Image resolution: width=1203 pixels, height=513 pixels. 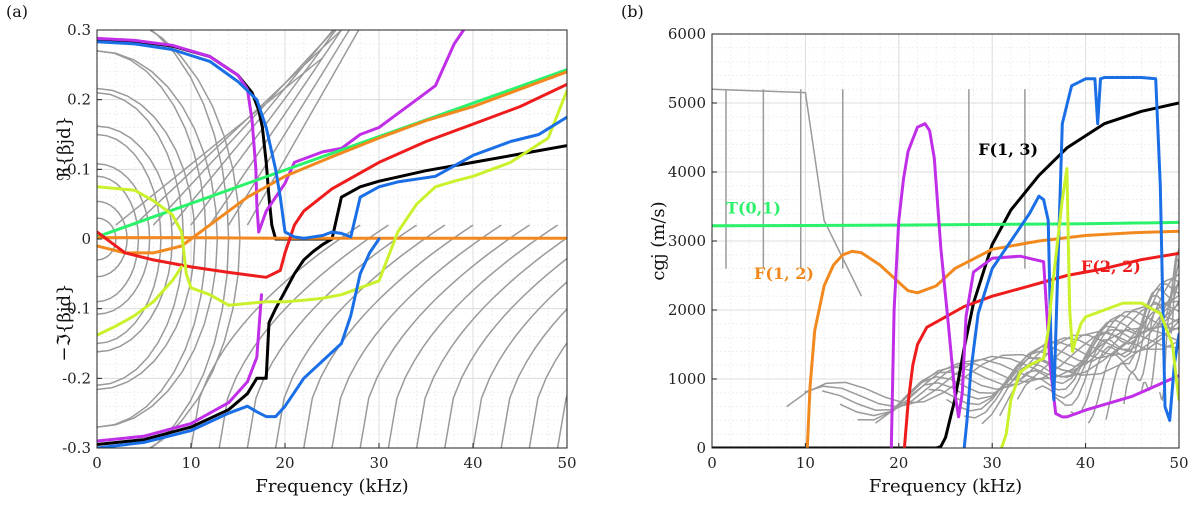 What do you see at coordinates (784, 273) in the screenshot?
I see `annotation-2: F(1, 2)` at bounding box center [784, 273].